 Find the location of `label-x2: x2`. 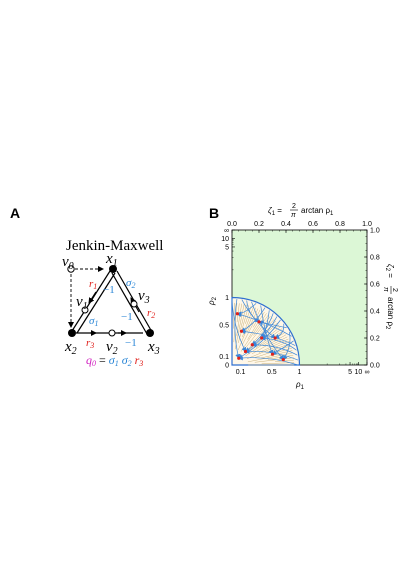

label-x2: x2 is located at coordinates (70, 348).